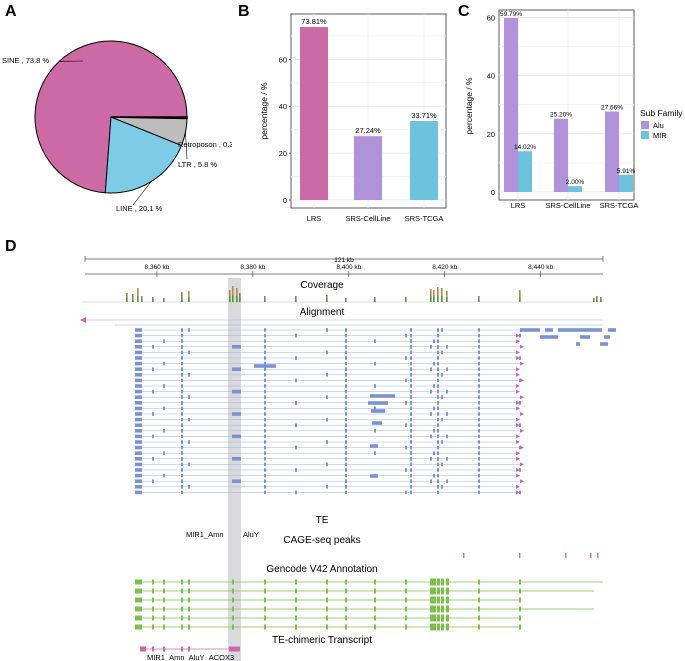 Image resolution: width=685 pixels, height=661 pixels. What do you see at coordinates (11, 246) in the screenshot?
I see `panel-letter-d: D` at bounding box center [11, 246].